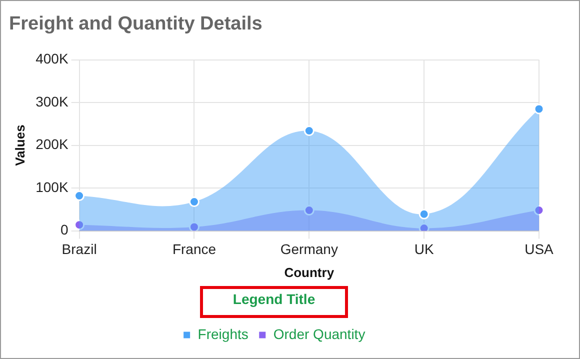 The width and height of the screenshot is (580, 359). I want to click on x-tick-label: USA, so click(539, 249).